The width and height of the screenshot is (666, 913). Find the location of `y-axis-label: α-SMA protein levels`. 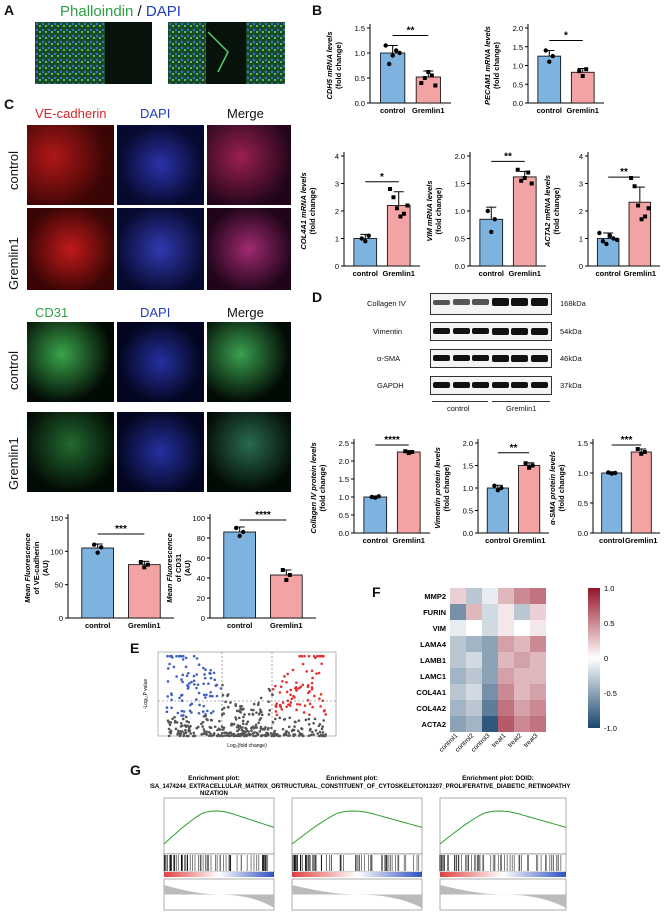

y-axis-label: α-SMA protein levels is located at coordinates (552, 488).